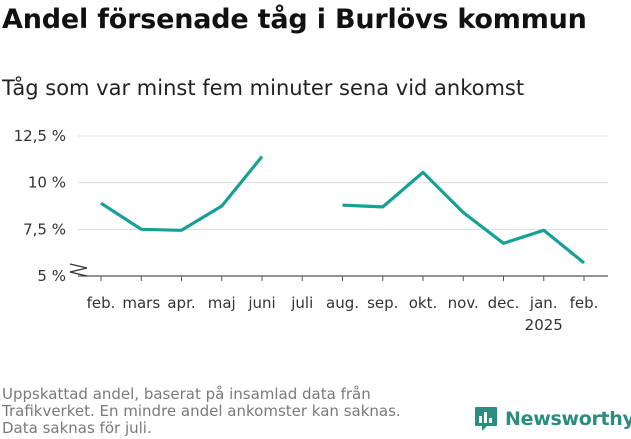 This screenshot has height=439, width=631. Describe the element at coordinates (141, 303) in the screenshot. I see `x-tick-label: mars` at that location.